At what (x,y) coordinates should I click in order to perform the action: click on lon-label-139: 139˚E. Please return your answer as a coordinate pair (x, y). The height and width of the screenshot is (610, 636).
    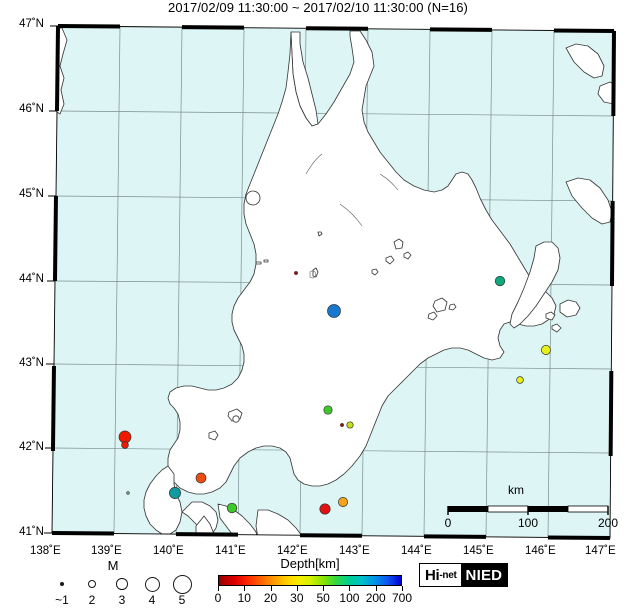
    Looking at the image, I should click on (106, 551).